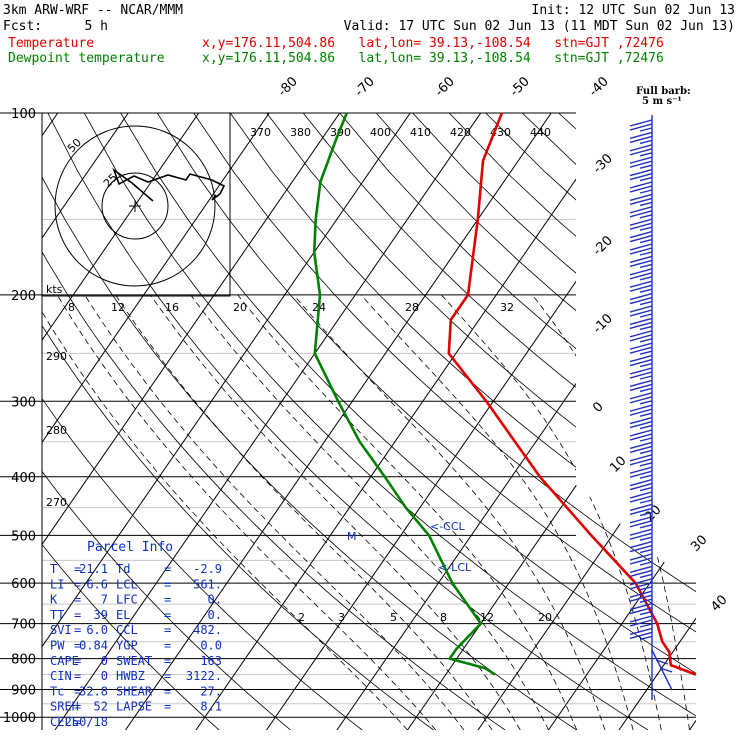 The height and width of the screenshot is (740, 740). Describe the element at coordinates (215, 600) in the screenshot. I see `parcel-row-2-col-5: 0.` at that location.